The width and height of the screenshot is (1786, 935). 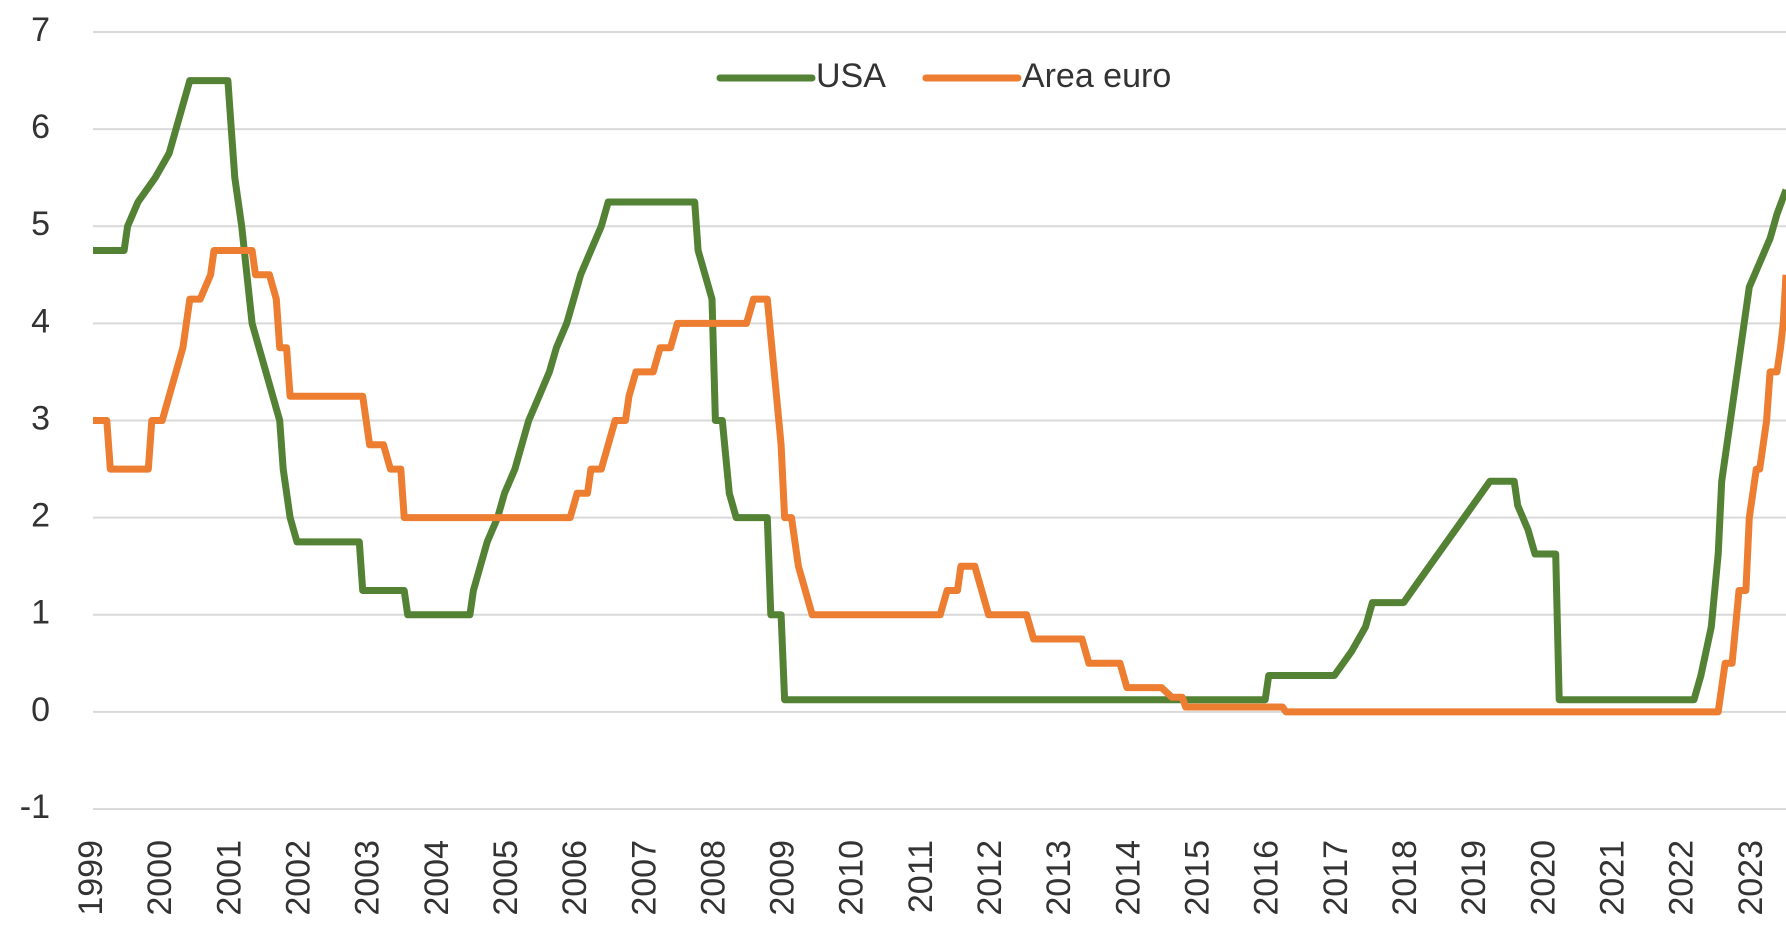 I want to click on x-tick-label: 2016, so click(x=1267, y=878).